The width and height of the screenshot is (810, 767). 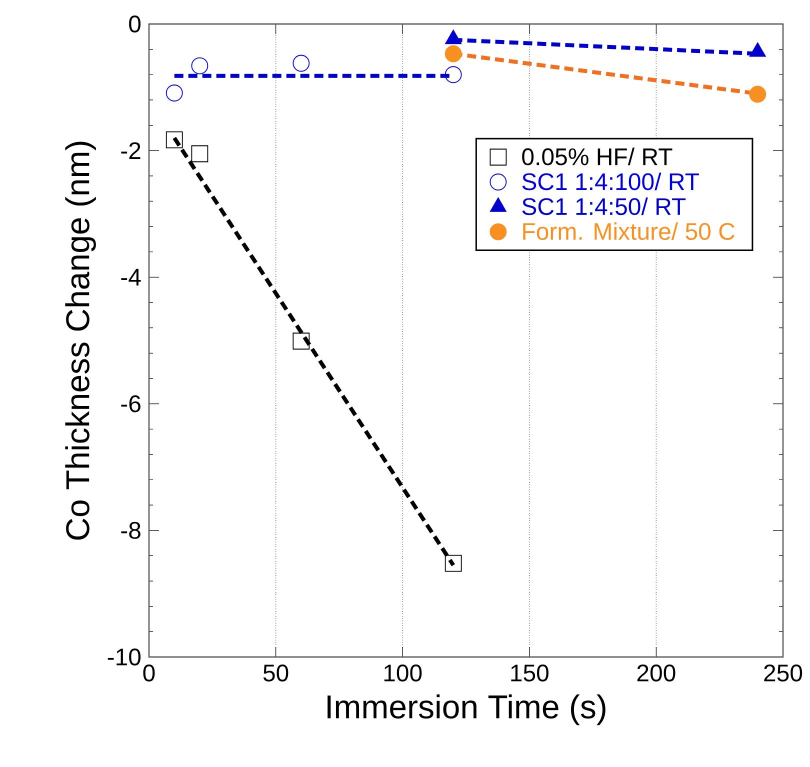 I want to click on legend-label: Form. Mixture/ 50 C, so click(x=629, y=231).